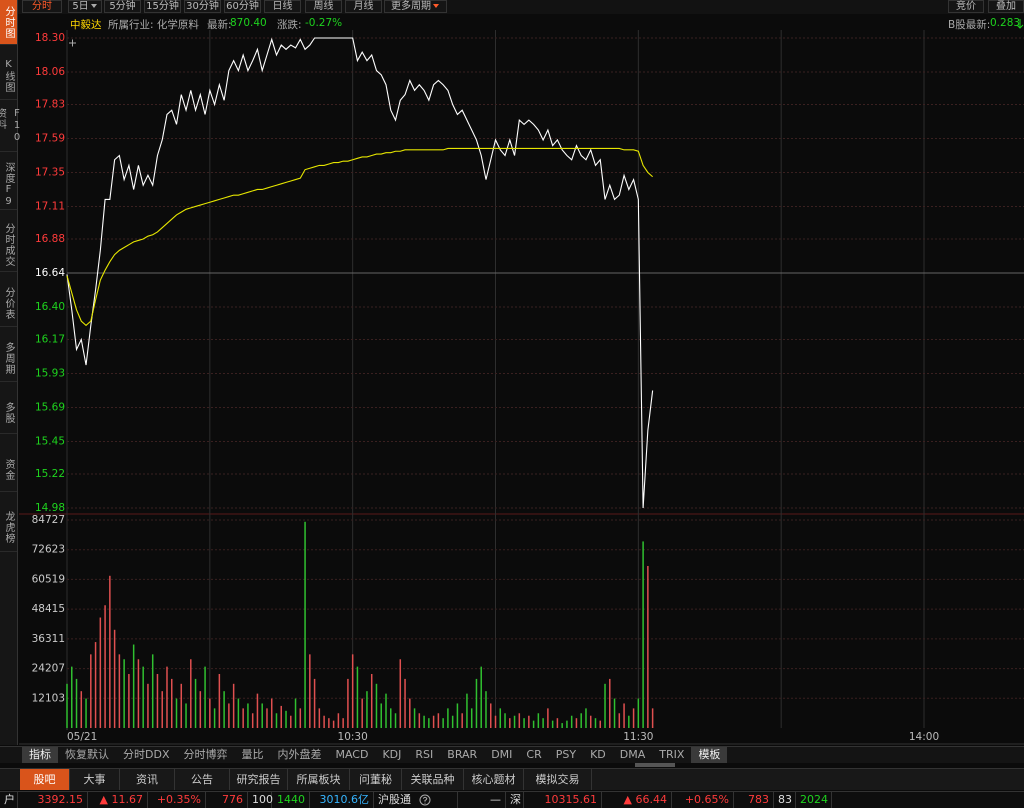 This screenshot has width=1024, height=808. What do you see at coordinates (566, 754) in the screenshot?
I see `indicator-tab: PSY` at bounding box center [566, 754].